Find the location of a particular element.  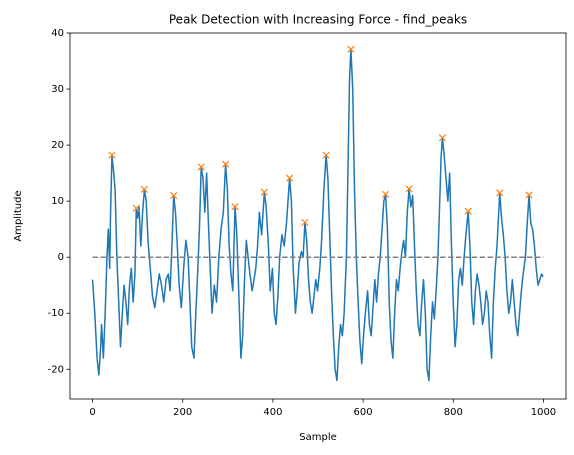

y-axis-label: Amplitude is located at coordinates (18, 215).